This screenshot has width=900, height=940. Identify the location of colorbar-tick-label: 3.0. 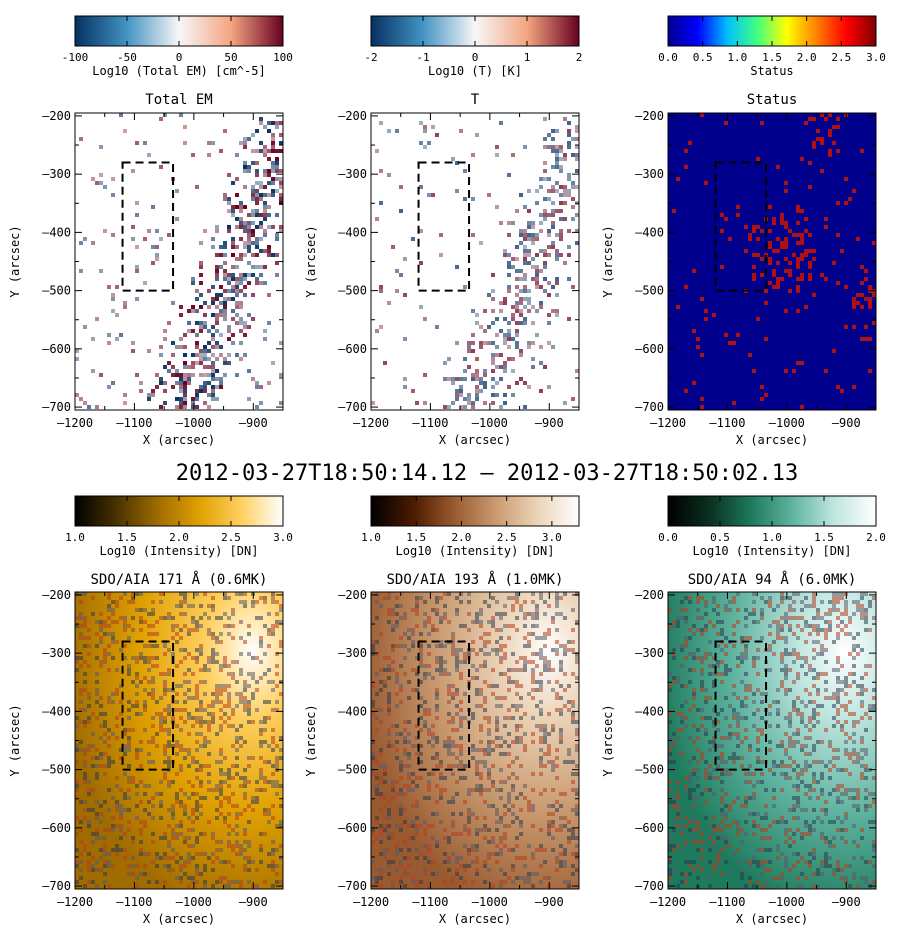
(283, 537).